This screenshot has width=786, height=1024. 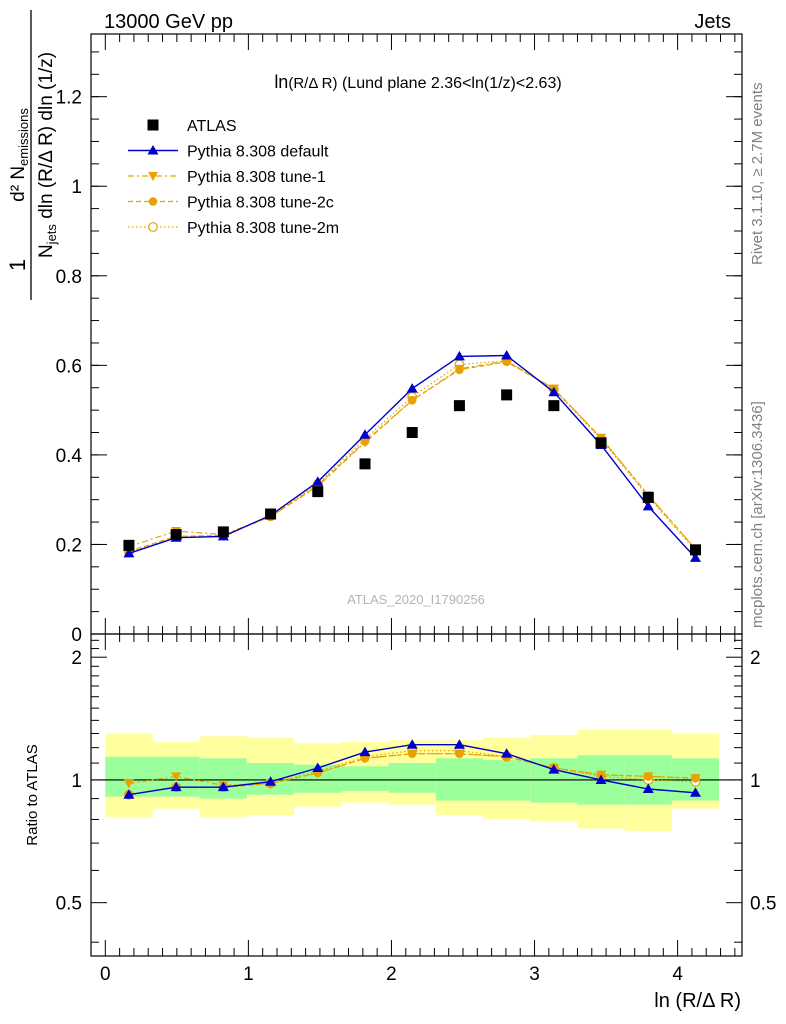 What do you see at coordinates (168, 22) in the screenshot?
I see `collision-label: 13000 GeV pp` at bounding box center [168, 22].